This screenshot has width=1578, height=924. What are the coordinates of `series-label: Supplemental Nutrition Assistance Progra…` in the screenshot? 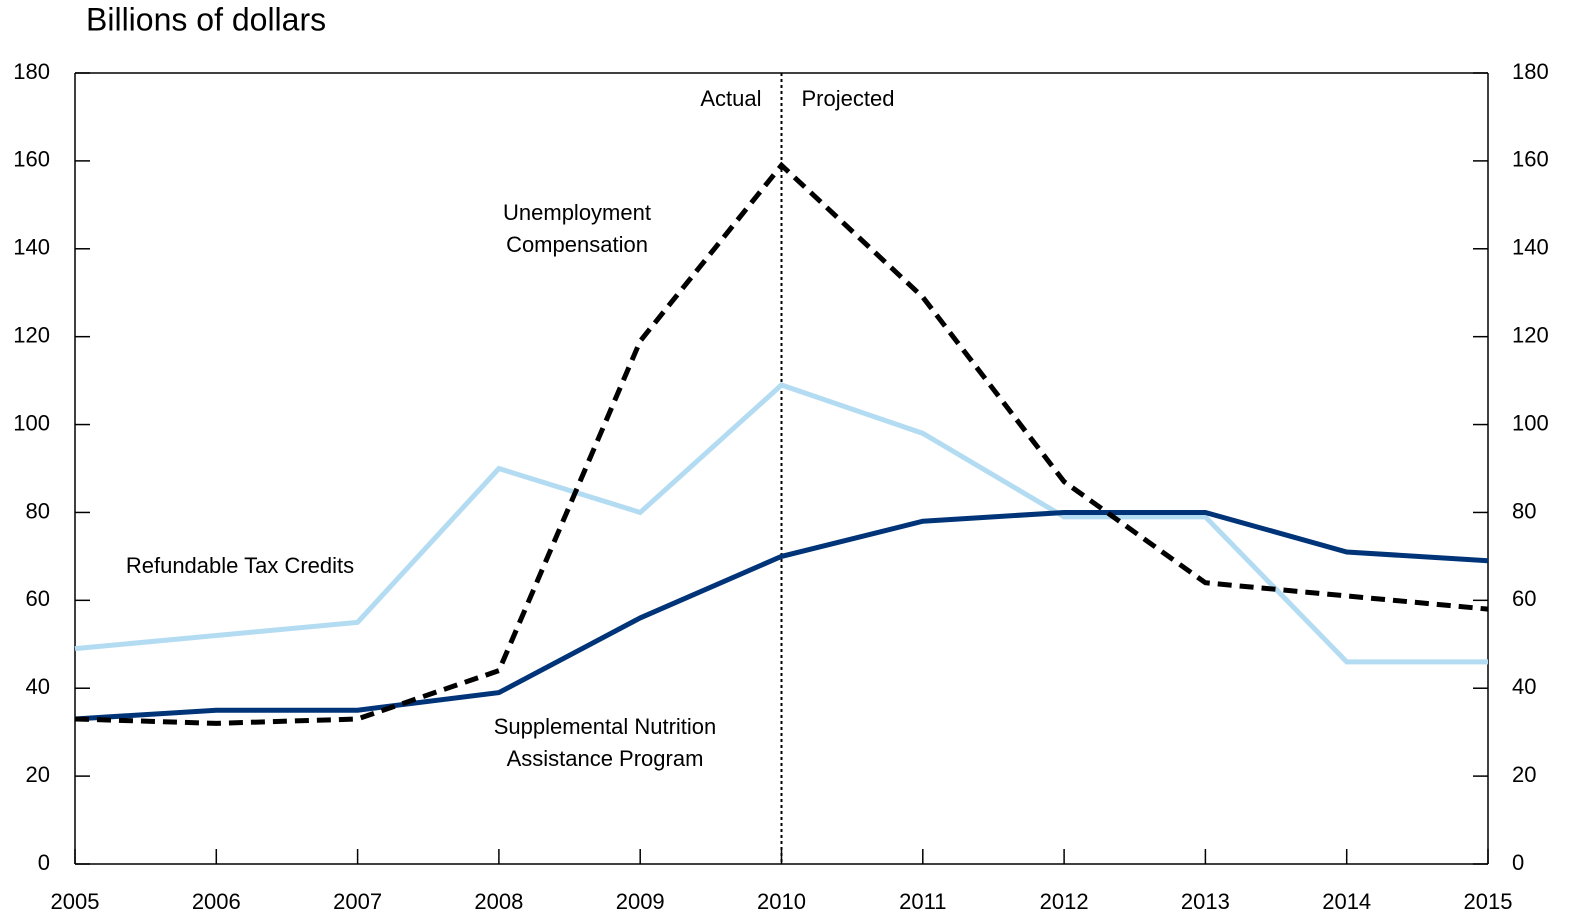 It's located at (605, 742).